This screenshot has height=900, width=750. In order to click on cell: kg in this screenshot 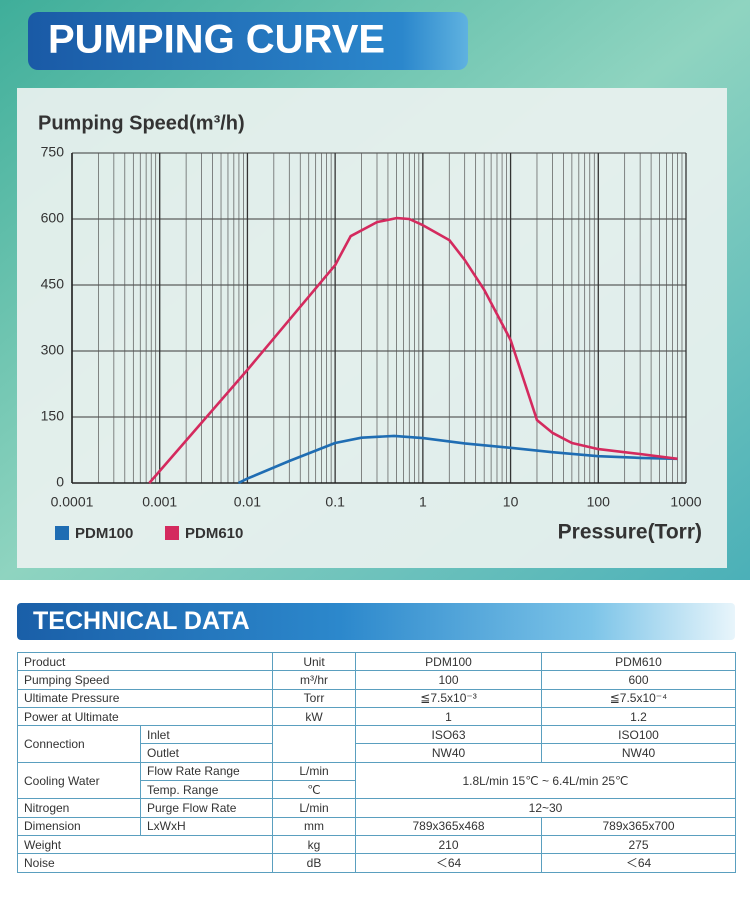, I will do `click(314, 844)`.